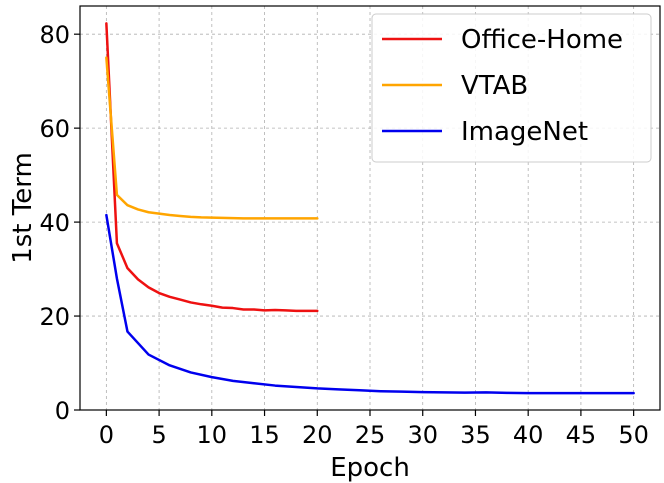 This screenshot has height=483, width=664. Describe the element at coordinates (54, 223) in the screenshot. I see `y-tick-label: 40` at that location.